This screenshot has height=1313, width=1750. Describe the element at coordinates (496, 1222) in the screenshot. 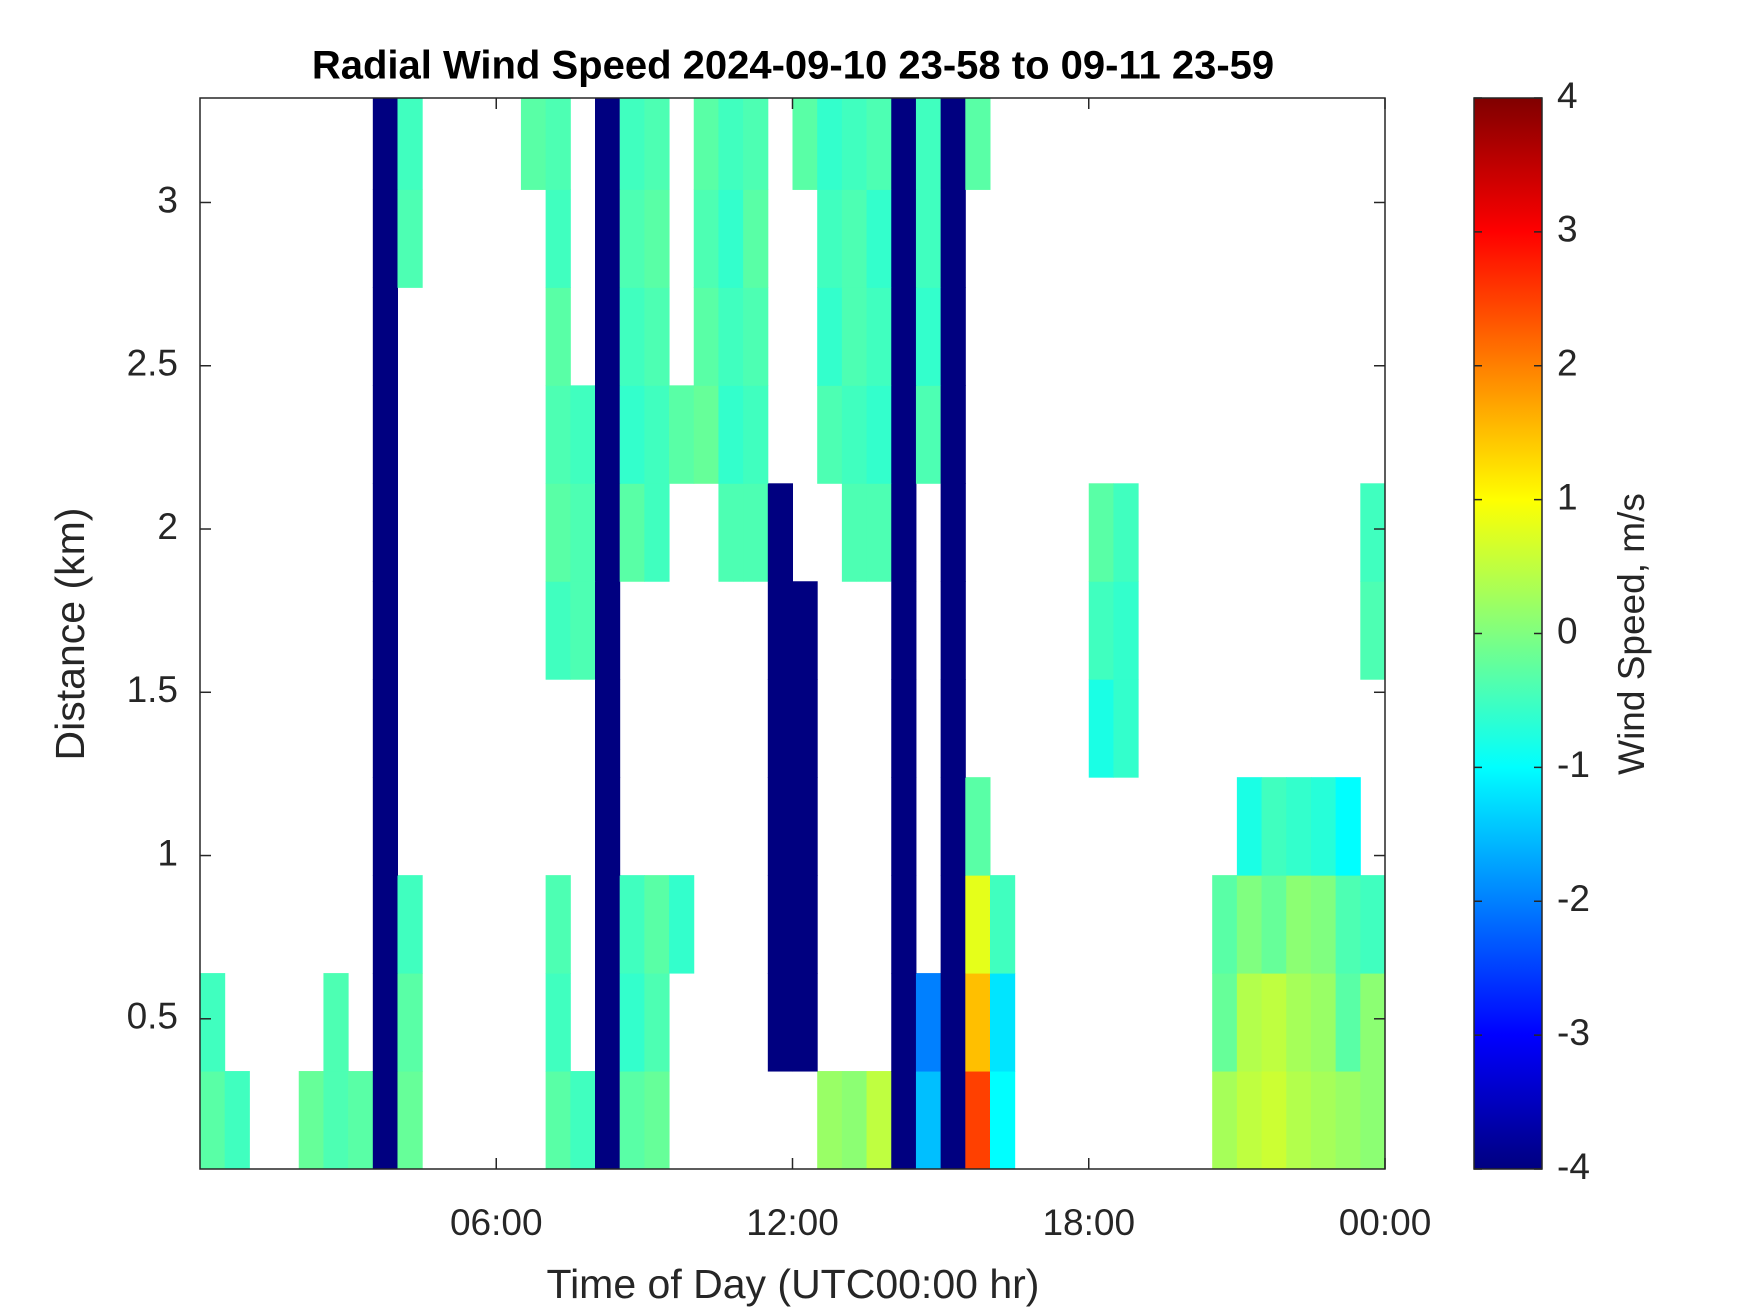

I see `x-tick-label: 06:00` at that location.